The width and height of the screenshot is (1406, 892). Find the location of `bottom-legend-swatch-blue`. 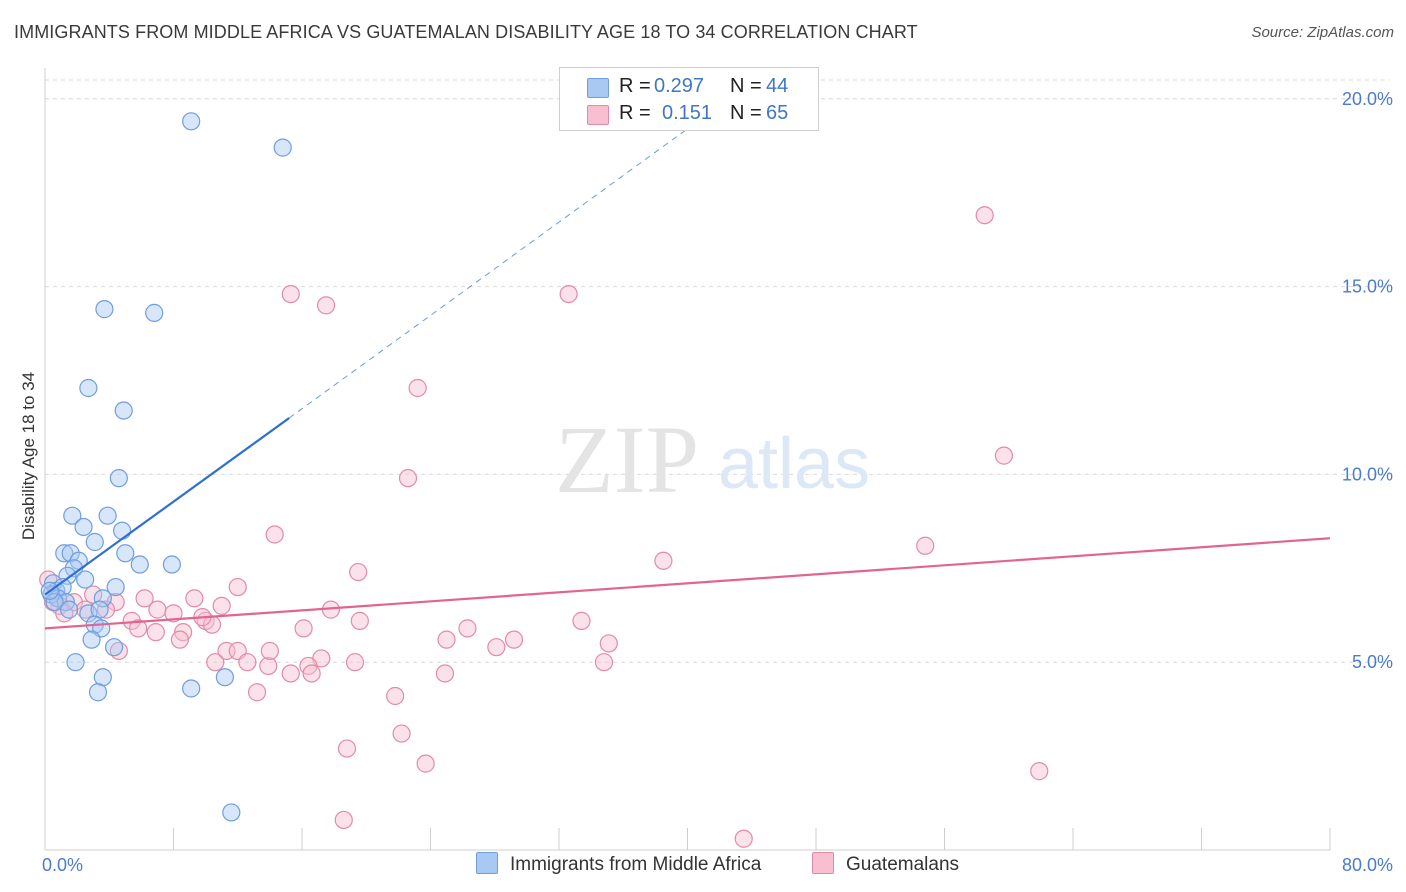

bottom-legend-swatch-blue is located at coordinates (487, 863).